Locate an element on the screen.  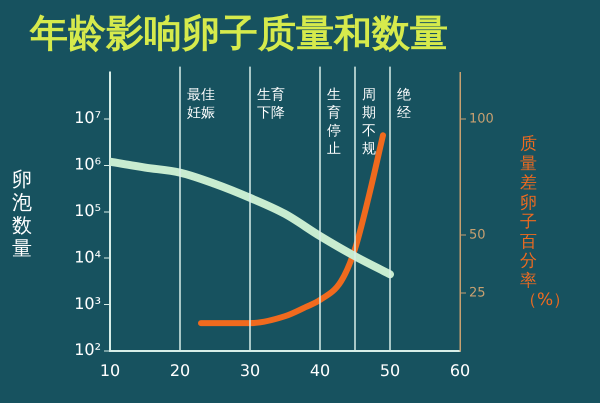
x-tick-label: 50 is located at coordinates (390, 370).